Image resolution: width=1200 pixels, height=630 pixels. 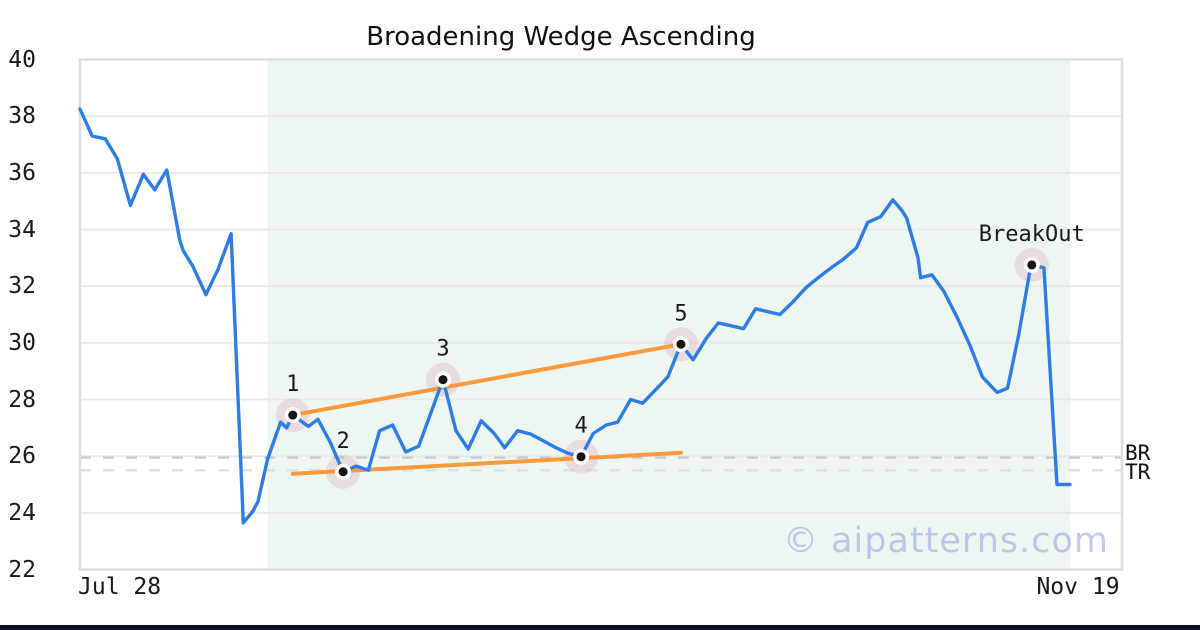 What do you see at coordinates (580, 426) in the screenshot?
I see `pivot-label: 4` at bounding box center [580, 426].